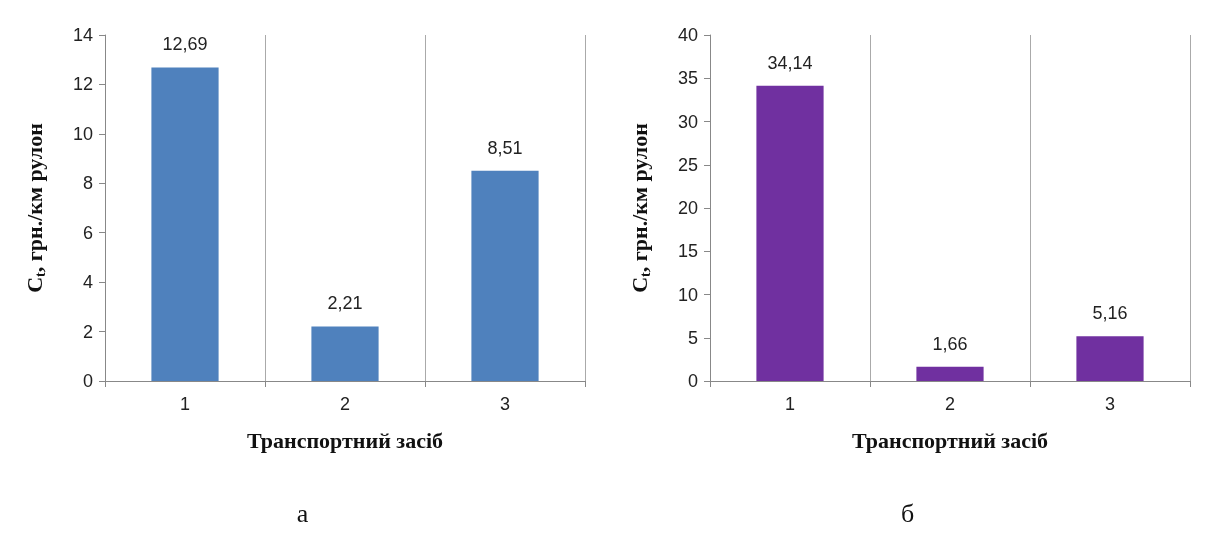 The height and width of the screenshot is (549, 1210). I want to click on y-tick-label: 2, so click(87, 331).